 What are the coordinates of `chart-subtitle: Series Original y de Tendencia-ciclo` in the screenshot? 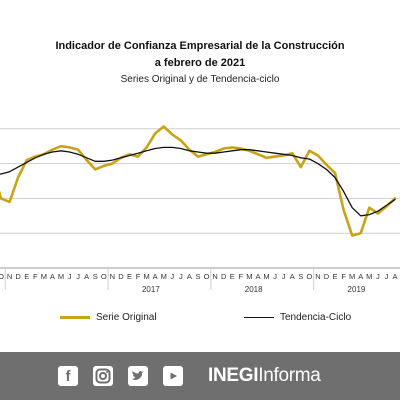 It's located at (200, 79).